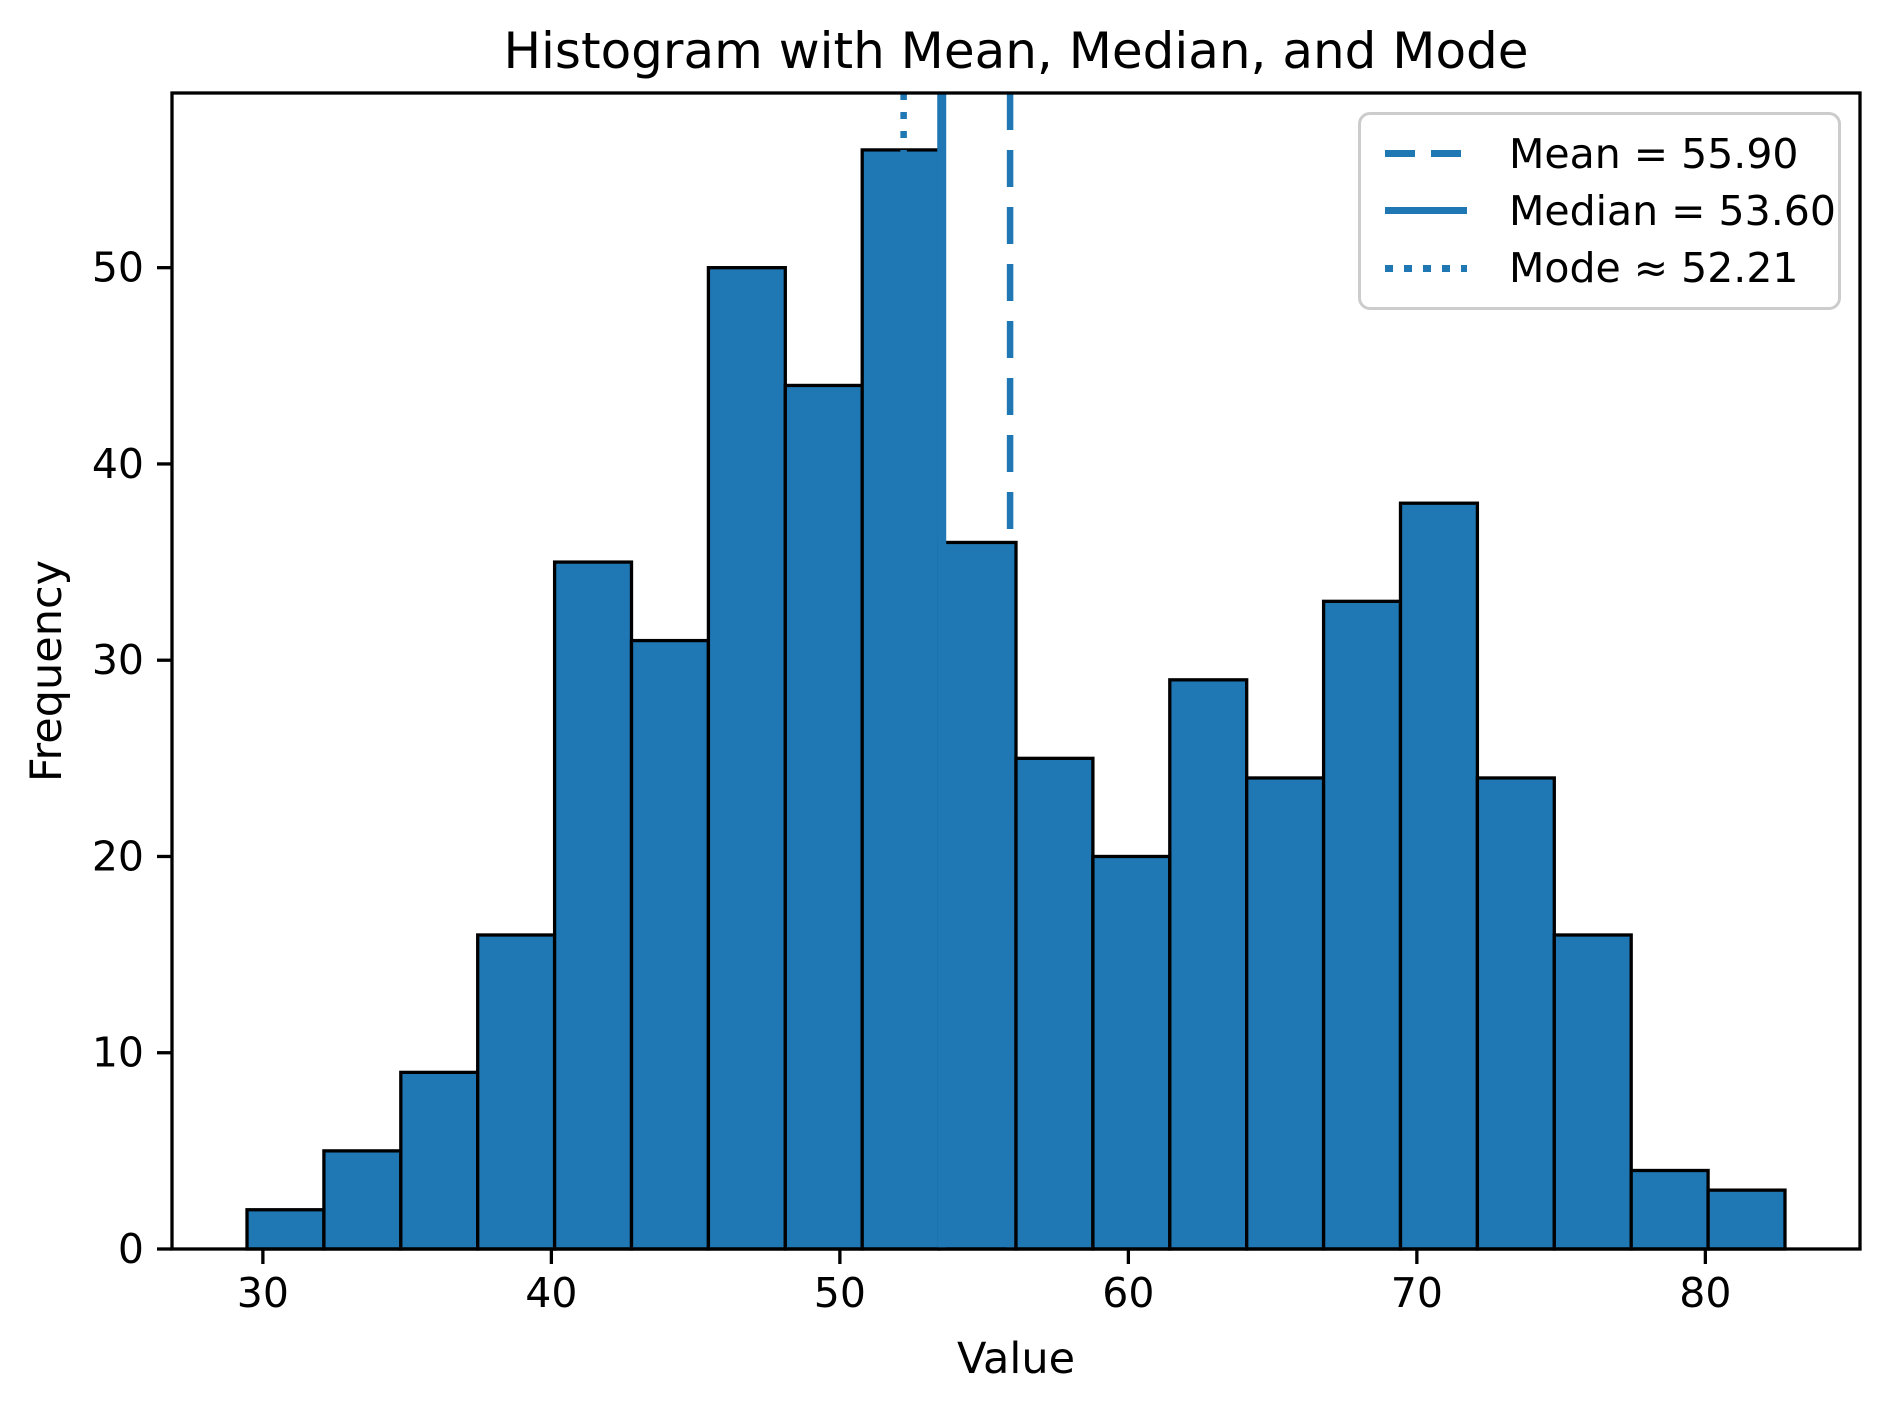 The height and width of the screenshot is (1409, 1889). Describe the element at coordinates (1426, 154) in the screenshot. I see `mean-dashed-line-swatch` at that location.